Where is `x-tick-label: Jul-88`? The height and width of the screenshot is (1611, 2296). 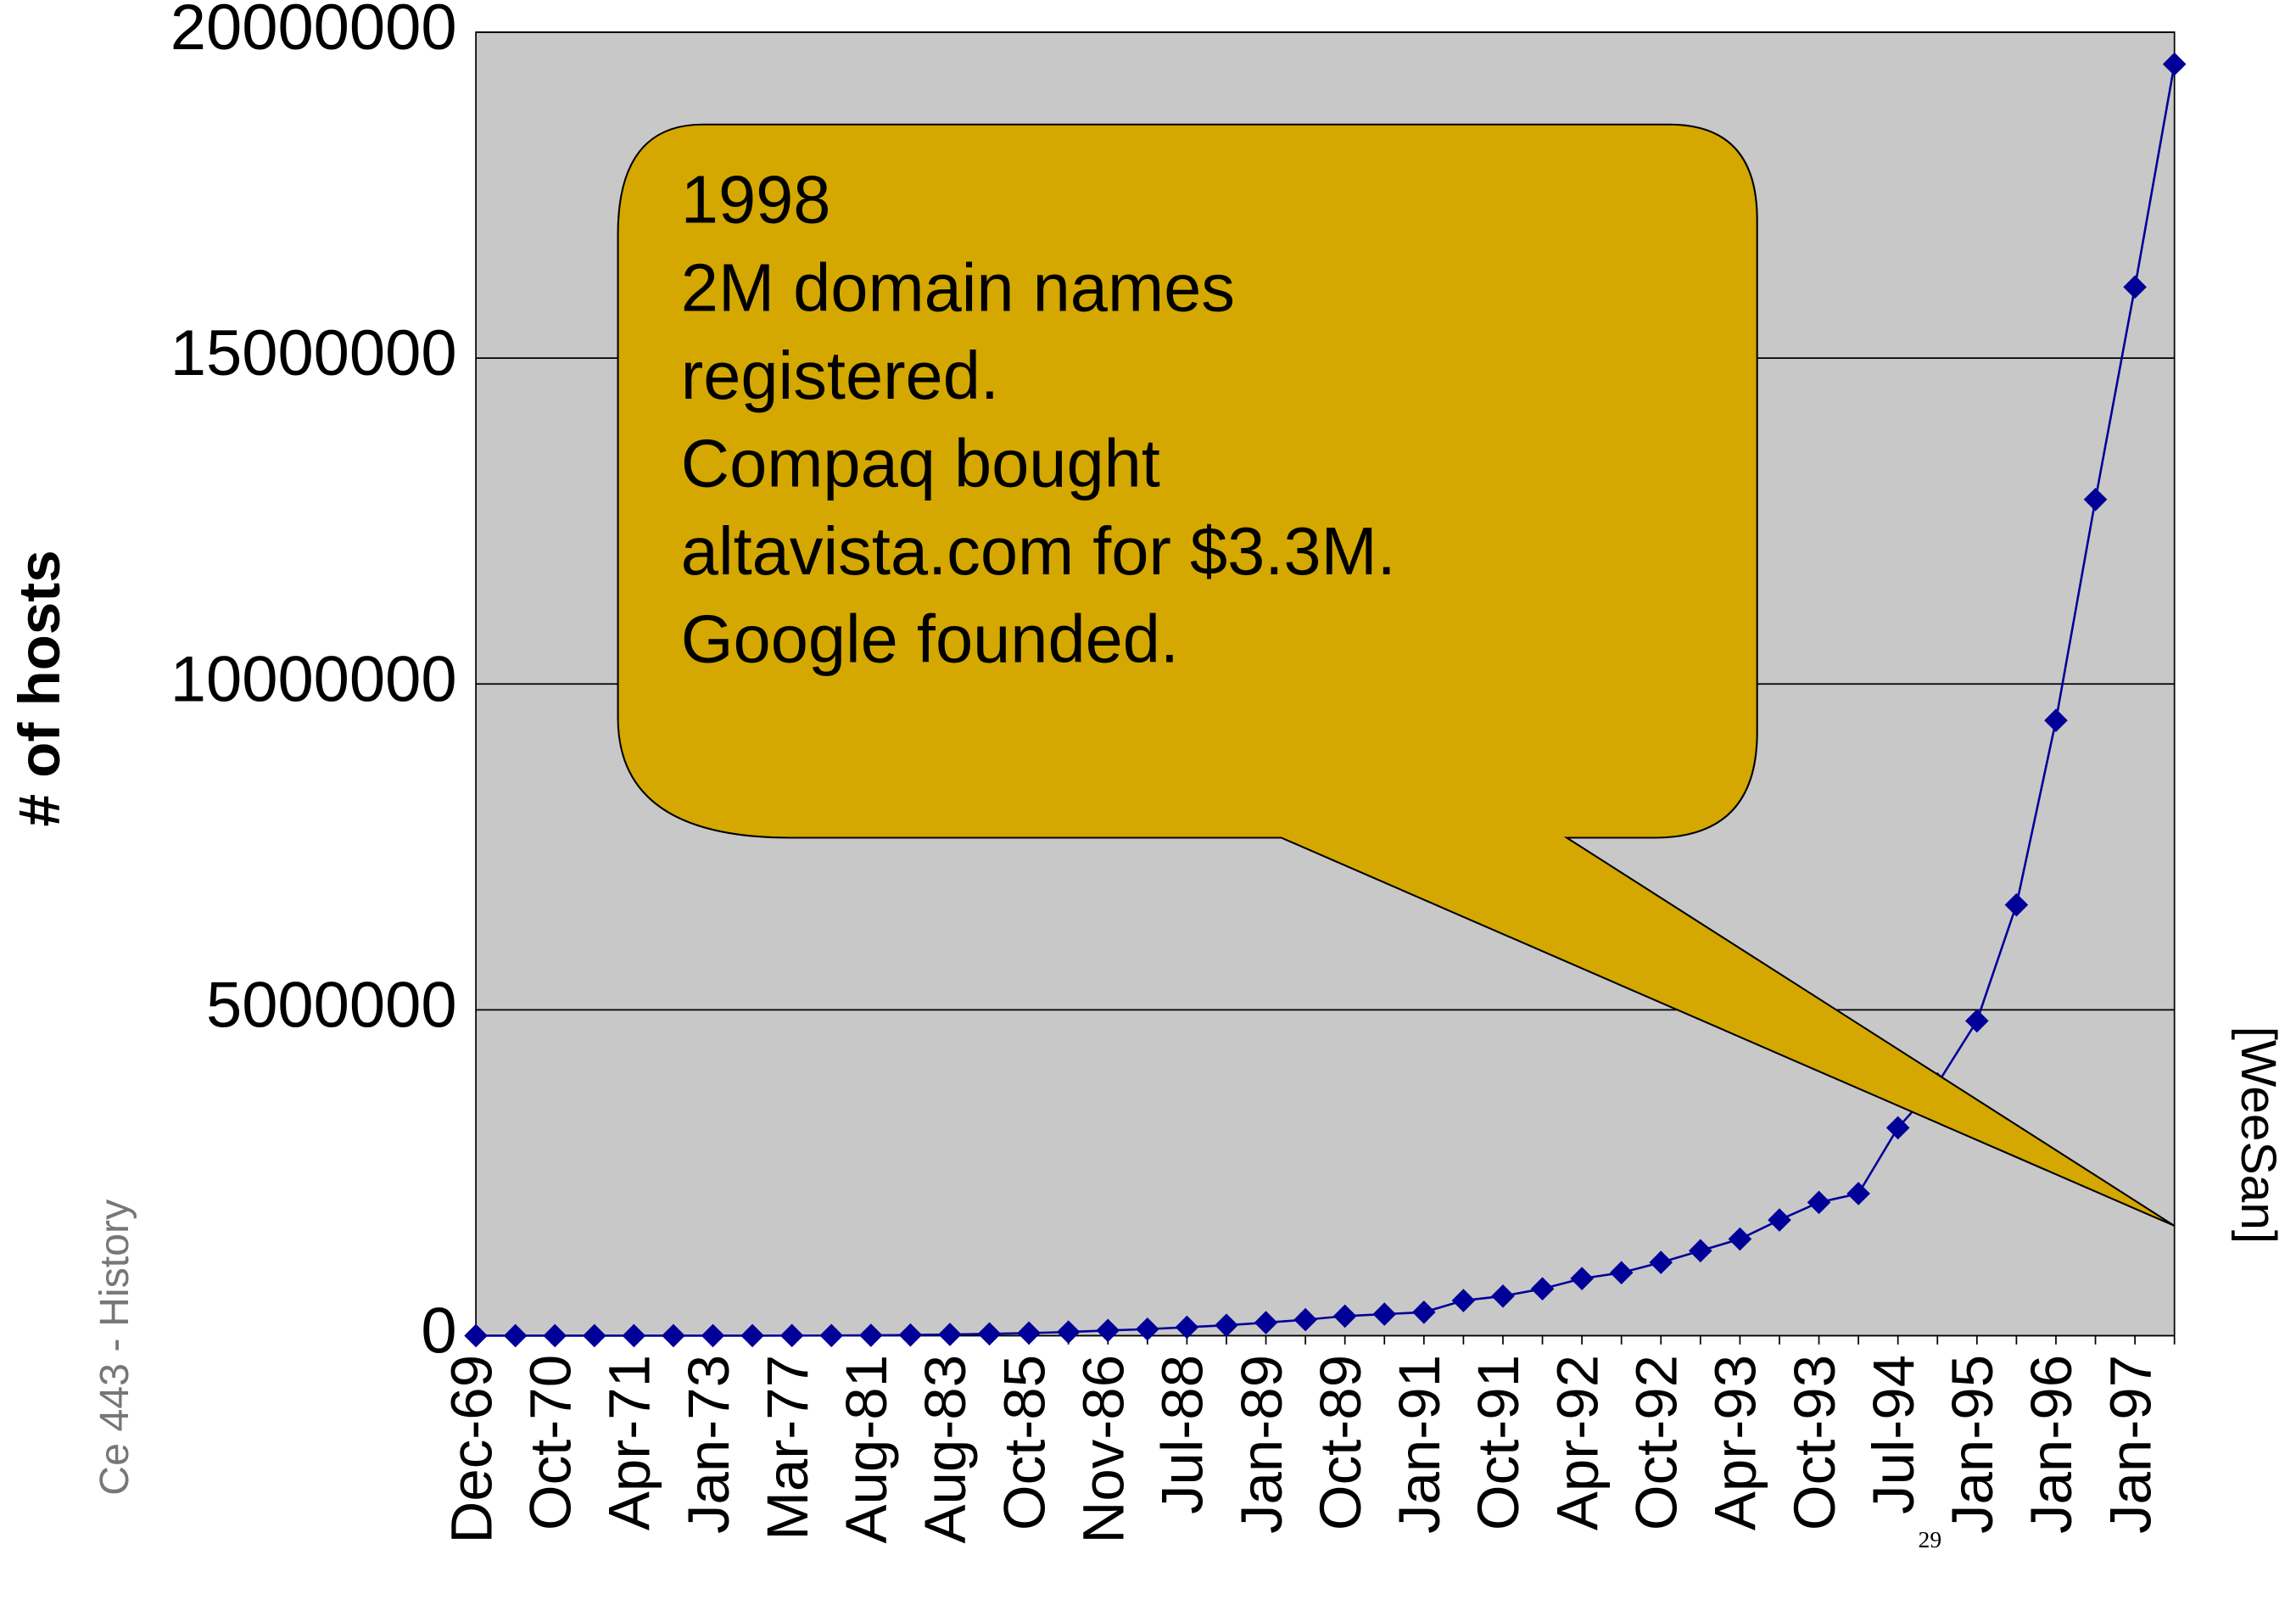 x-tick-label: Jul-88 is located at coordinates (1182, 1434).